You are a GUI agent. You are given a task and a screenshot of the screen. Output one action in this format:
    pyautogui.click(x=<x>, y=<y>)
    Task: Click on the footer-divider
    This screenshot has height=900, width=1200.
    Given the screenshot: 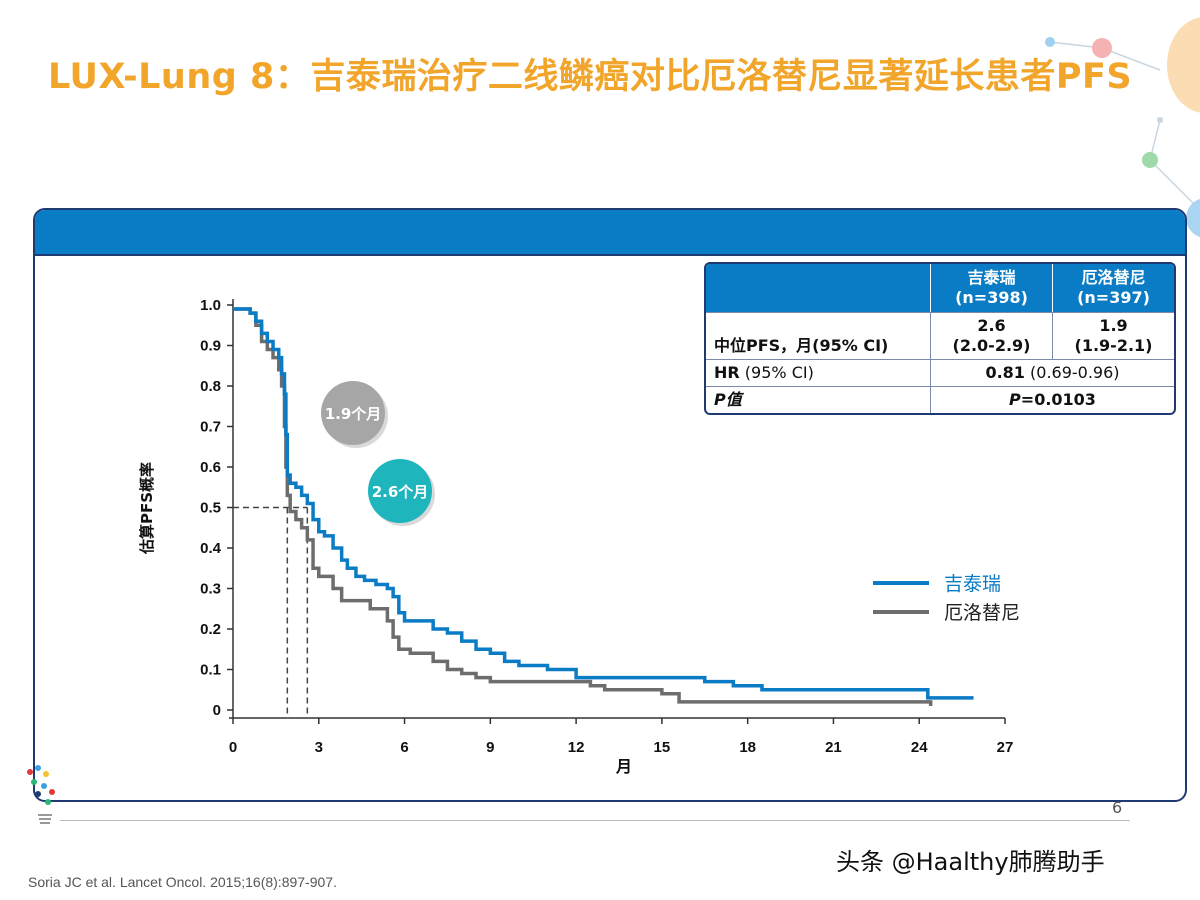 What is the action you would take?
    pyautogui.click(x=595, y=820)
    